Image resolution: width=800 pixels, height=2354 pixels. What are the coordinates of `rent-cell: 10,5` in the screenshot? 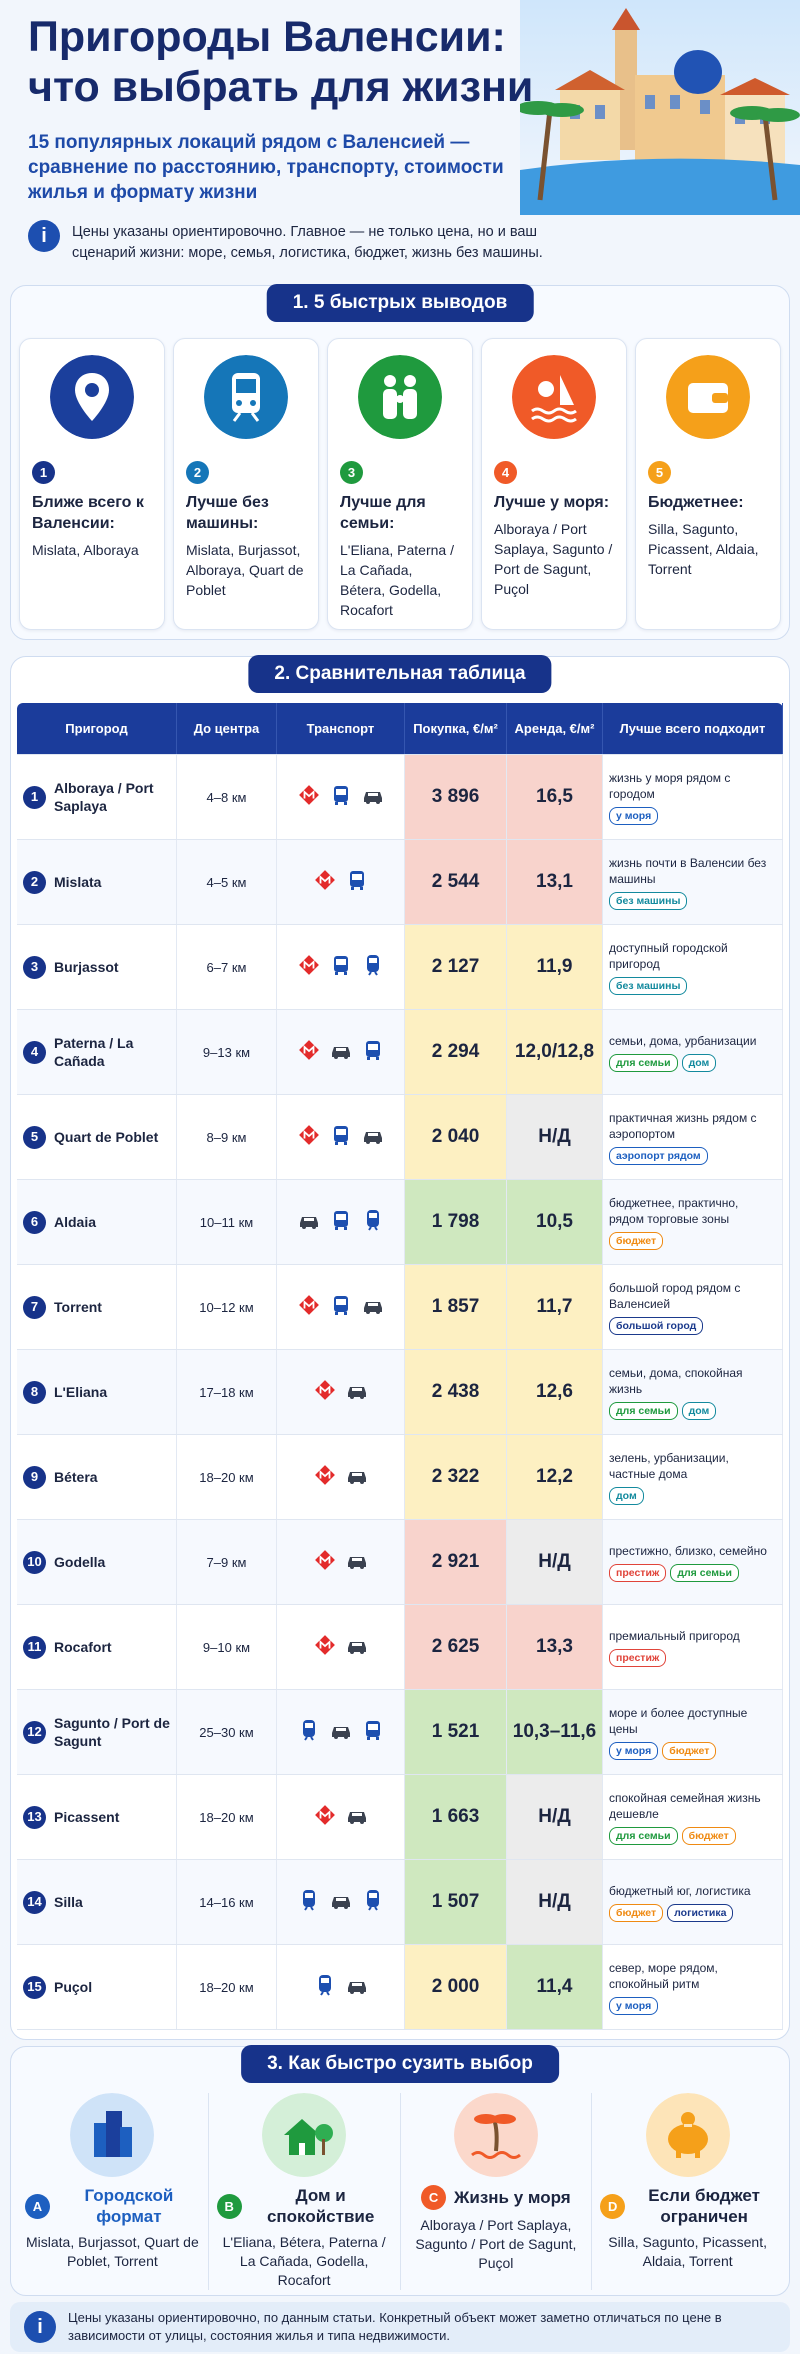 It's located at (555, 1222).